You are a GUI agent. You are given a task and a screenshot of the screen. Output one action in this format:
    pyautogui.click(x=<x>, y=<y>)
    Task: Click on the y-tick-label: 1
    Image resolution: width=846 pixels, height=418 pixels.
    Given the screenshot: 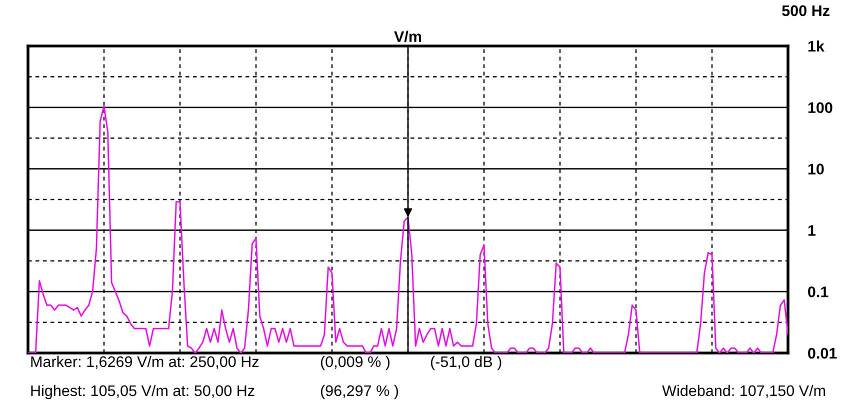 What is the action you would take?
    pyautogui.click(x=812, y=230)
    